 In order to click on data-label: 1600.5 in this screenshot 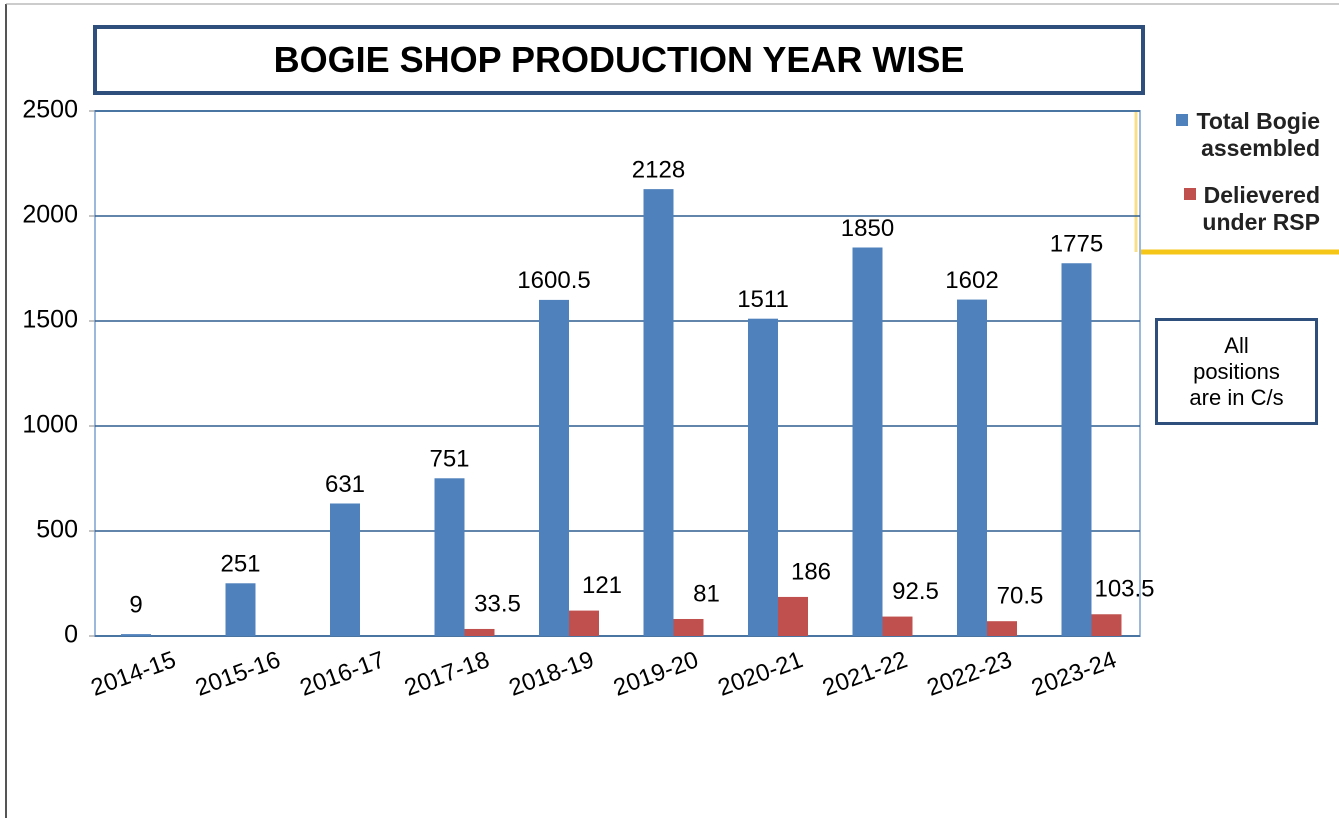, I will do `click(553, 280)`.